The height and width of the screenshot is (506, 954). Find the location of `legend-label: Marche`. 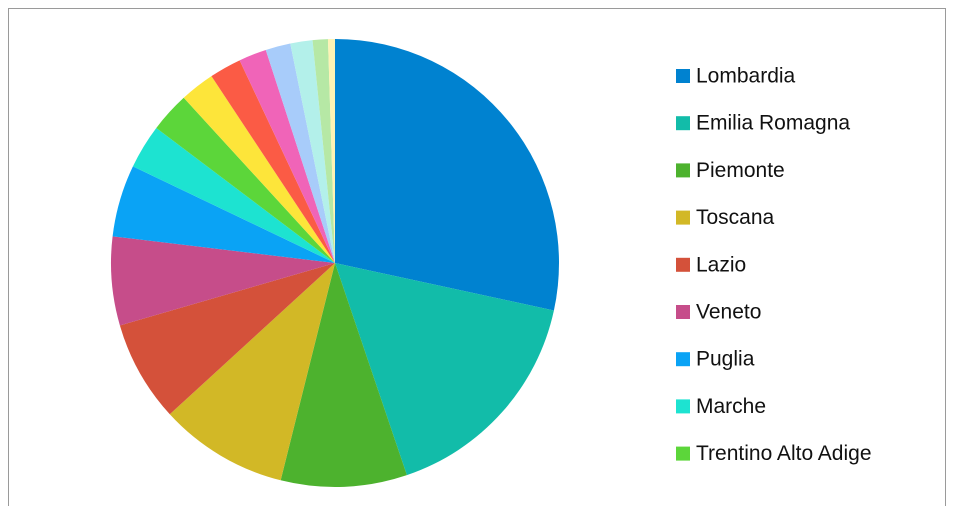

legend-label: Marche is located at coordinates (731, 406).